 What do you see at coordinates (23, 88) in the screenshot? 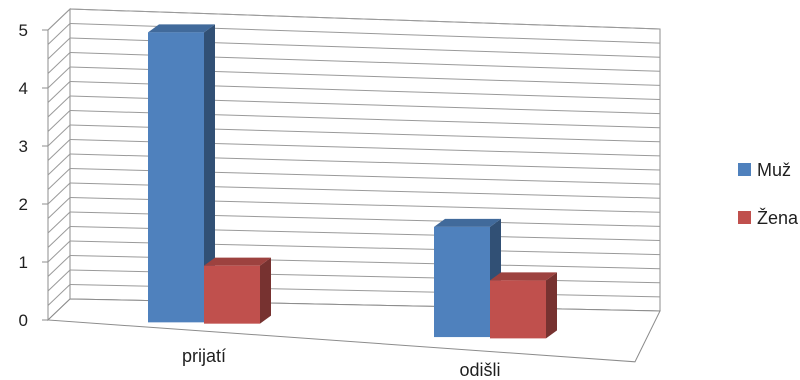
I see `y-tick-label: 4` at bounding box center [23, 88].